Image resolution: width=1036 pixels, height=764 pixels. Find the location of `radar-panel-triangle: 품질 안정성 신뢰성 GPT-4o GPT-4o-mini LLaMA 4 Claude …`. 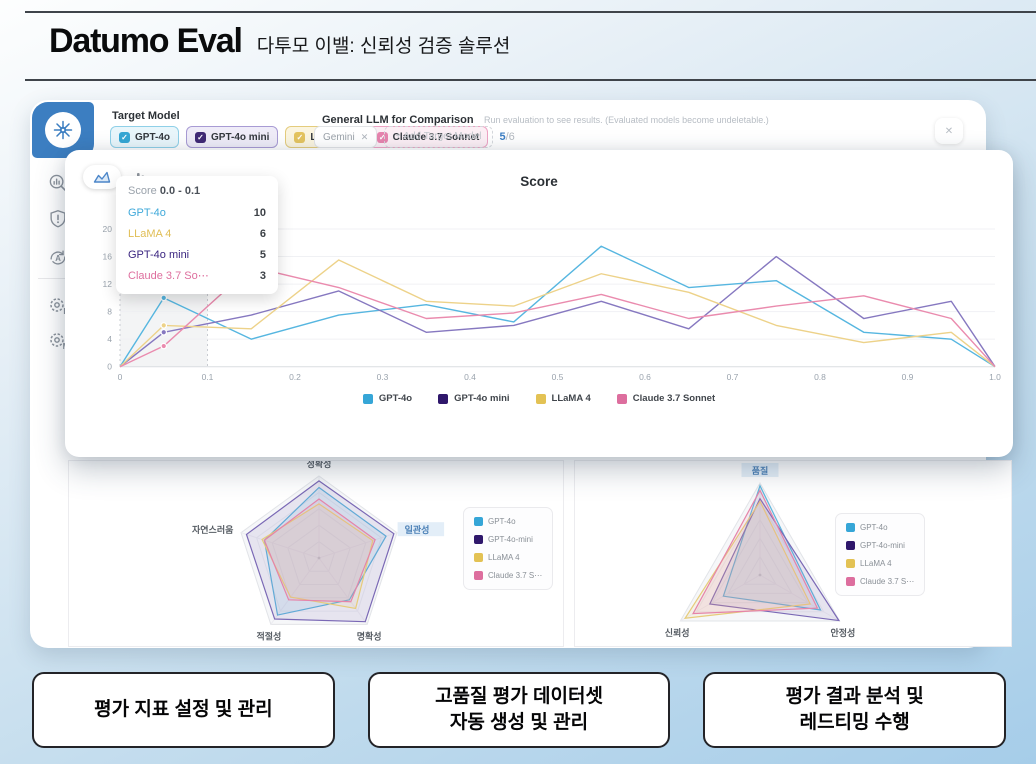

radar-panel-triangle: 품질 안정성 신뢰성 GPT-4o GPT-4o-mini LLaMA 4 Claude … is located at coordinates (793, 553).